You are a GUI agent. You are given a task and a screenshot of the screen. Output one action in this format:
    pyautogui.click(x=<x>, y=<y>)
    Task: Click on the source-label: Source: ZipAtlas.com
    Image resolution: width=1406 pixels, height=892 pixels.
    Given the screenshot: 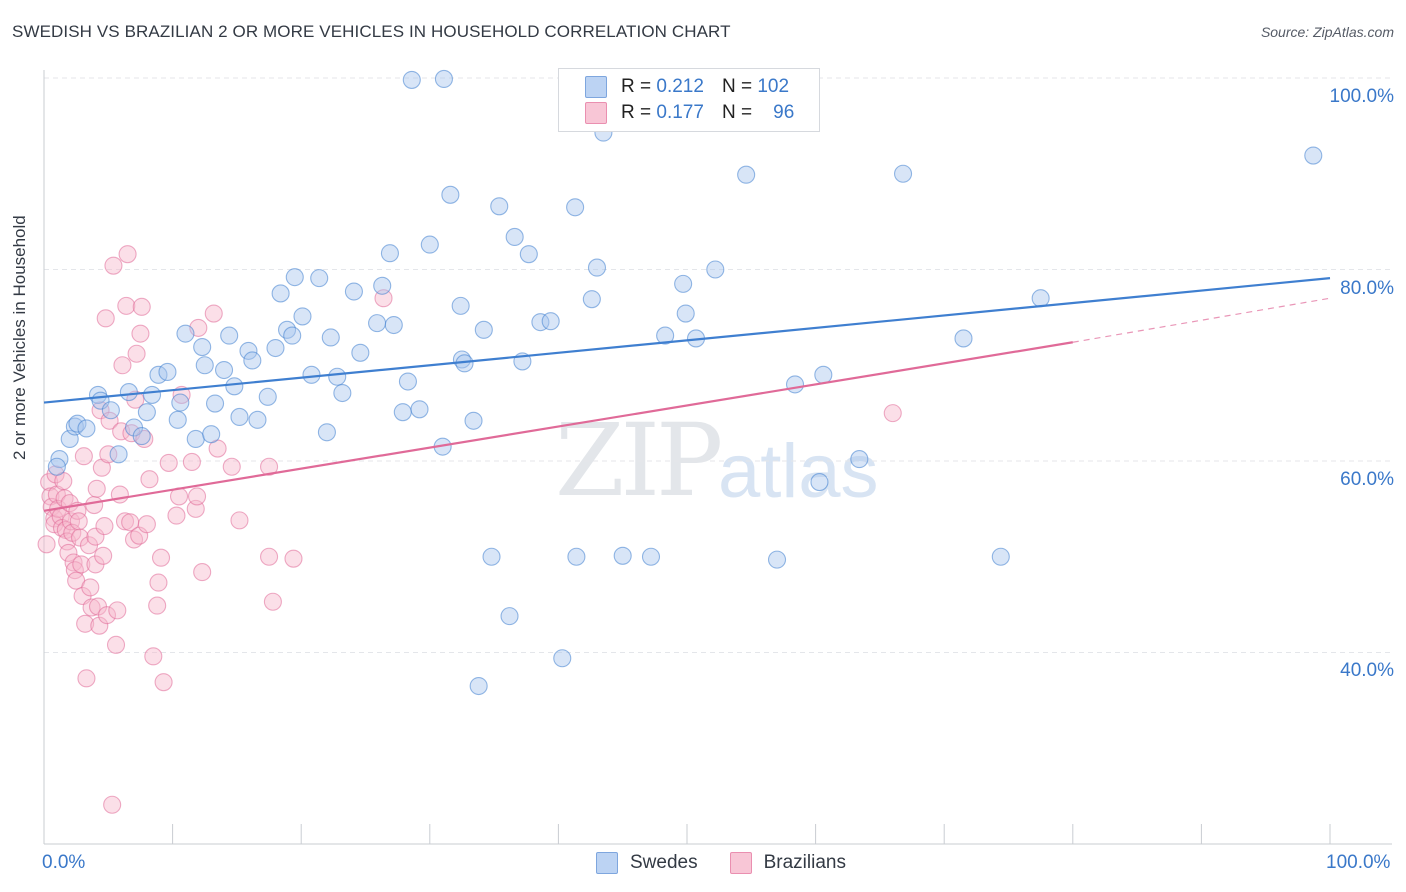 What is the action you would take?
    pyautogui.click(x=1327, y=32)
    